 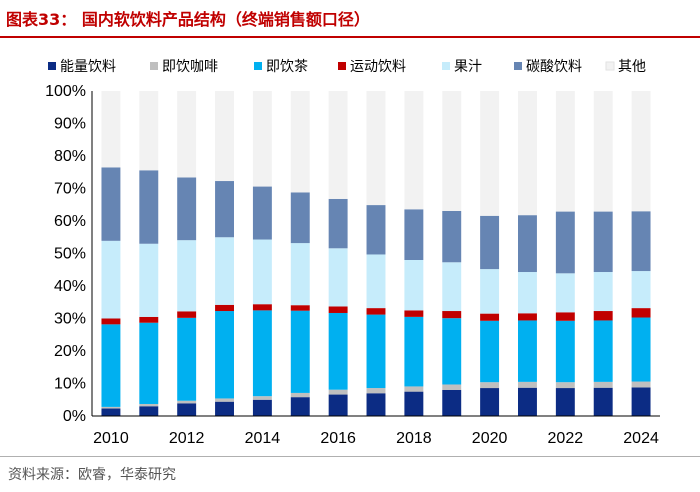 What do you see at coordinates (70, 319) in the screenshot?
I see `y-tick-label: 30%` at bounding box center [70, 319].